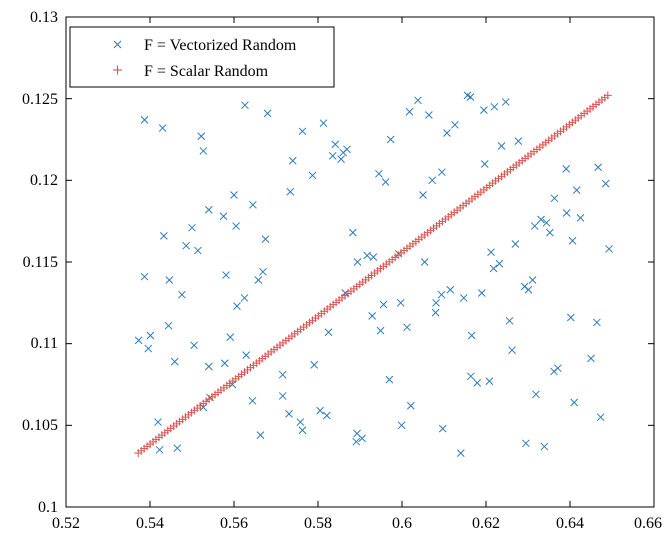 The width and height of the screenshot is (668, 539). I want to click on x-tick-label: 0.56, so click(234, 523).